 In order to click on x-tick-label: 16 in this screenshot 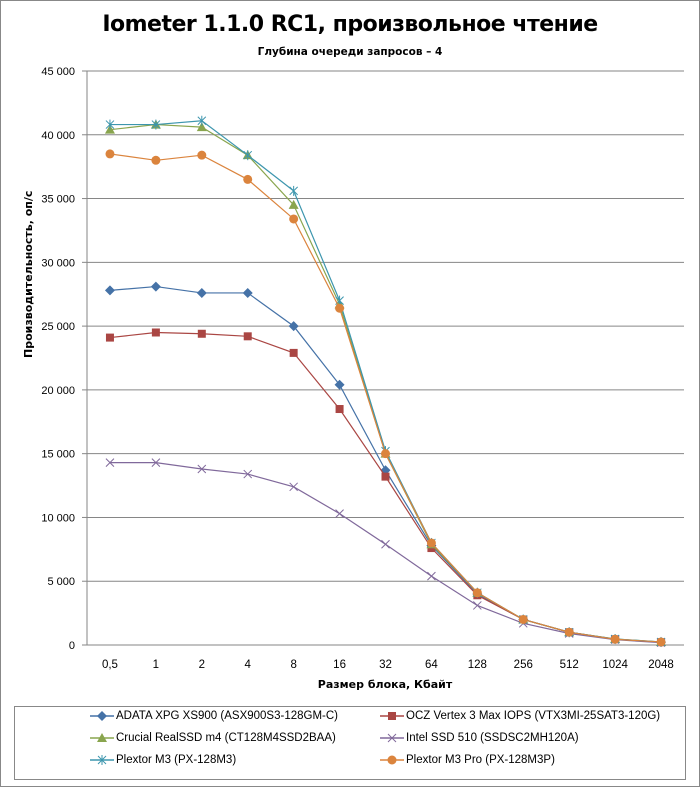, I will do `click(339, 665)`.